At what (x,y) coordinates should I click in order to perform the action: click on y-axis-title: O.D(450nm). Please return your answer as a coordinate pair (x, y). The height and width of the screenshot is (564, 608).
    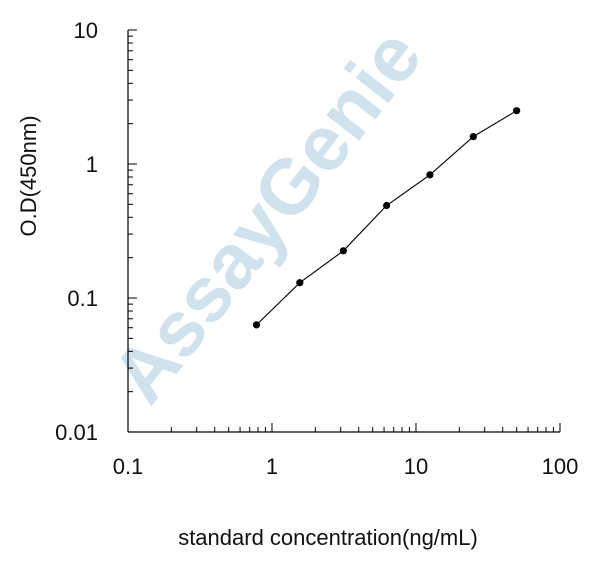
    Looking at the image, I should click on (28, 175).